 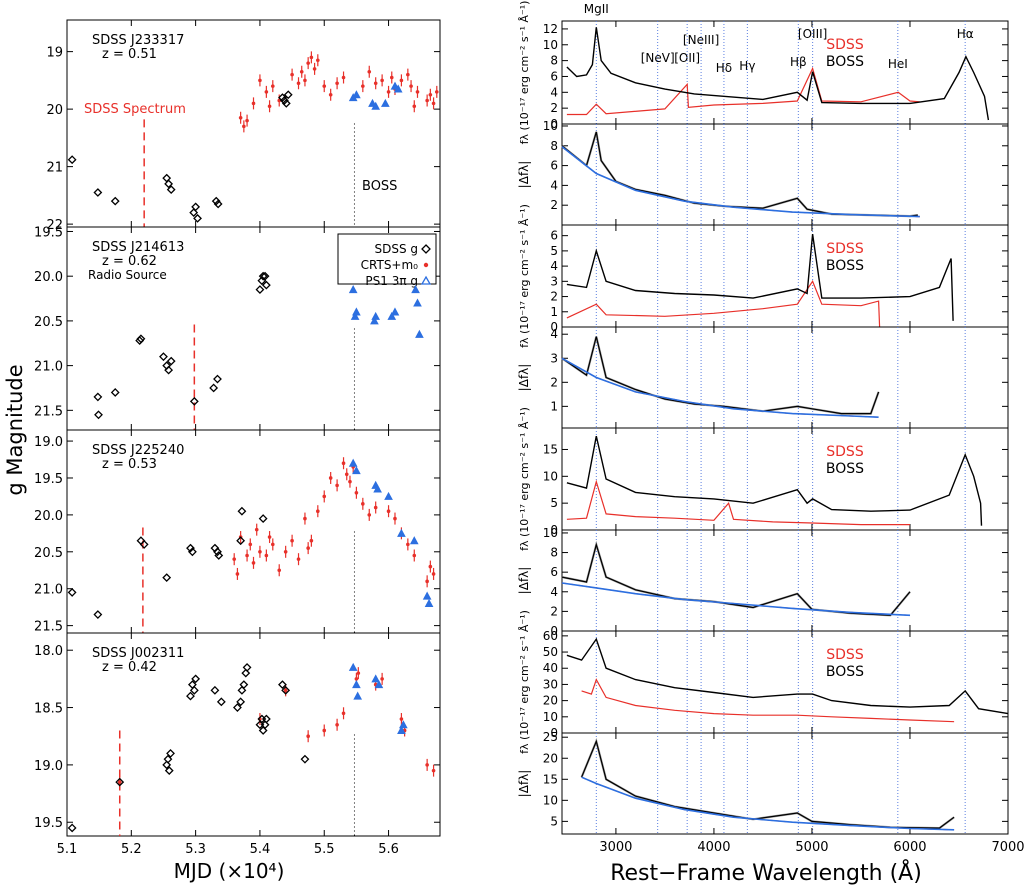 I want to click on object-name: SDSS J214613, so click(x=138, y=247).